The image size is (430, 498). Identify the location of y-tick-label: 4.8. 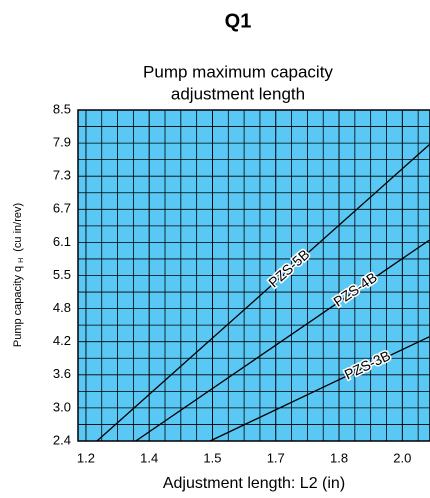
(62, 307).